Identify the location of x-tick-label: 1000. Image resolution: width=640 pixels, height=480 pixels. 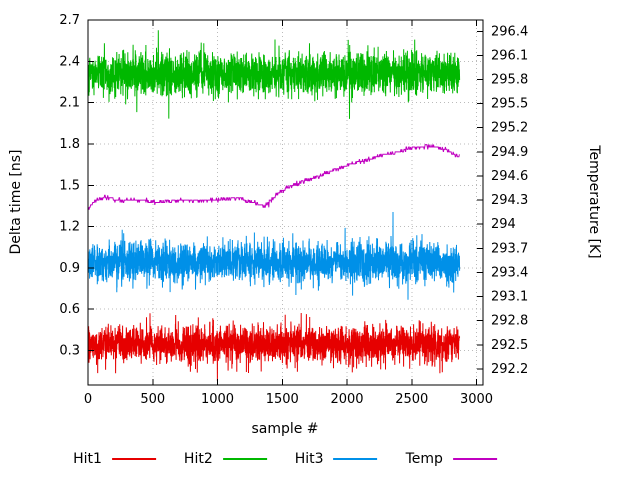
(217, 399).